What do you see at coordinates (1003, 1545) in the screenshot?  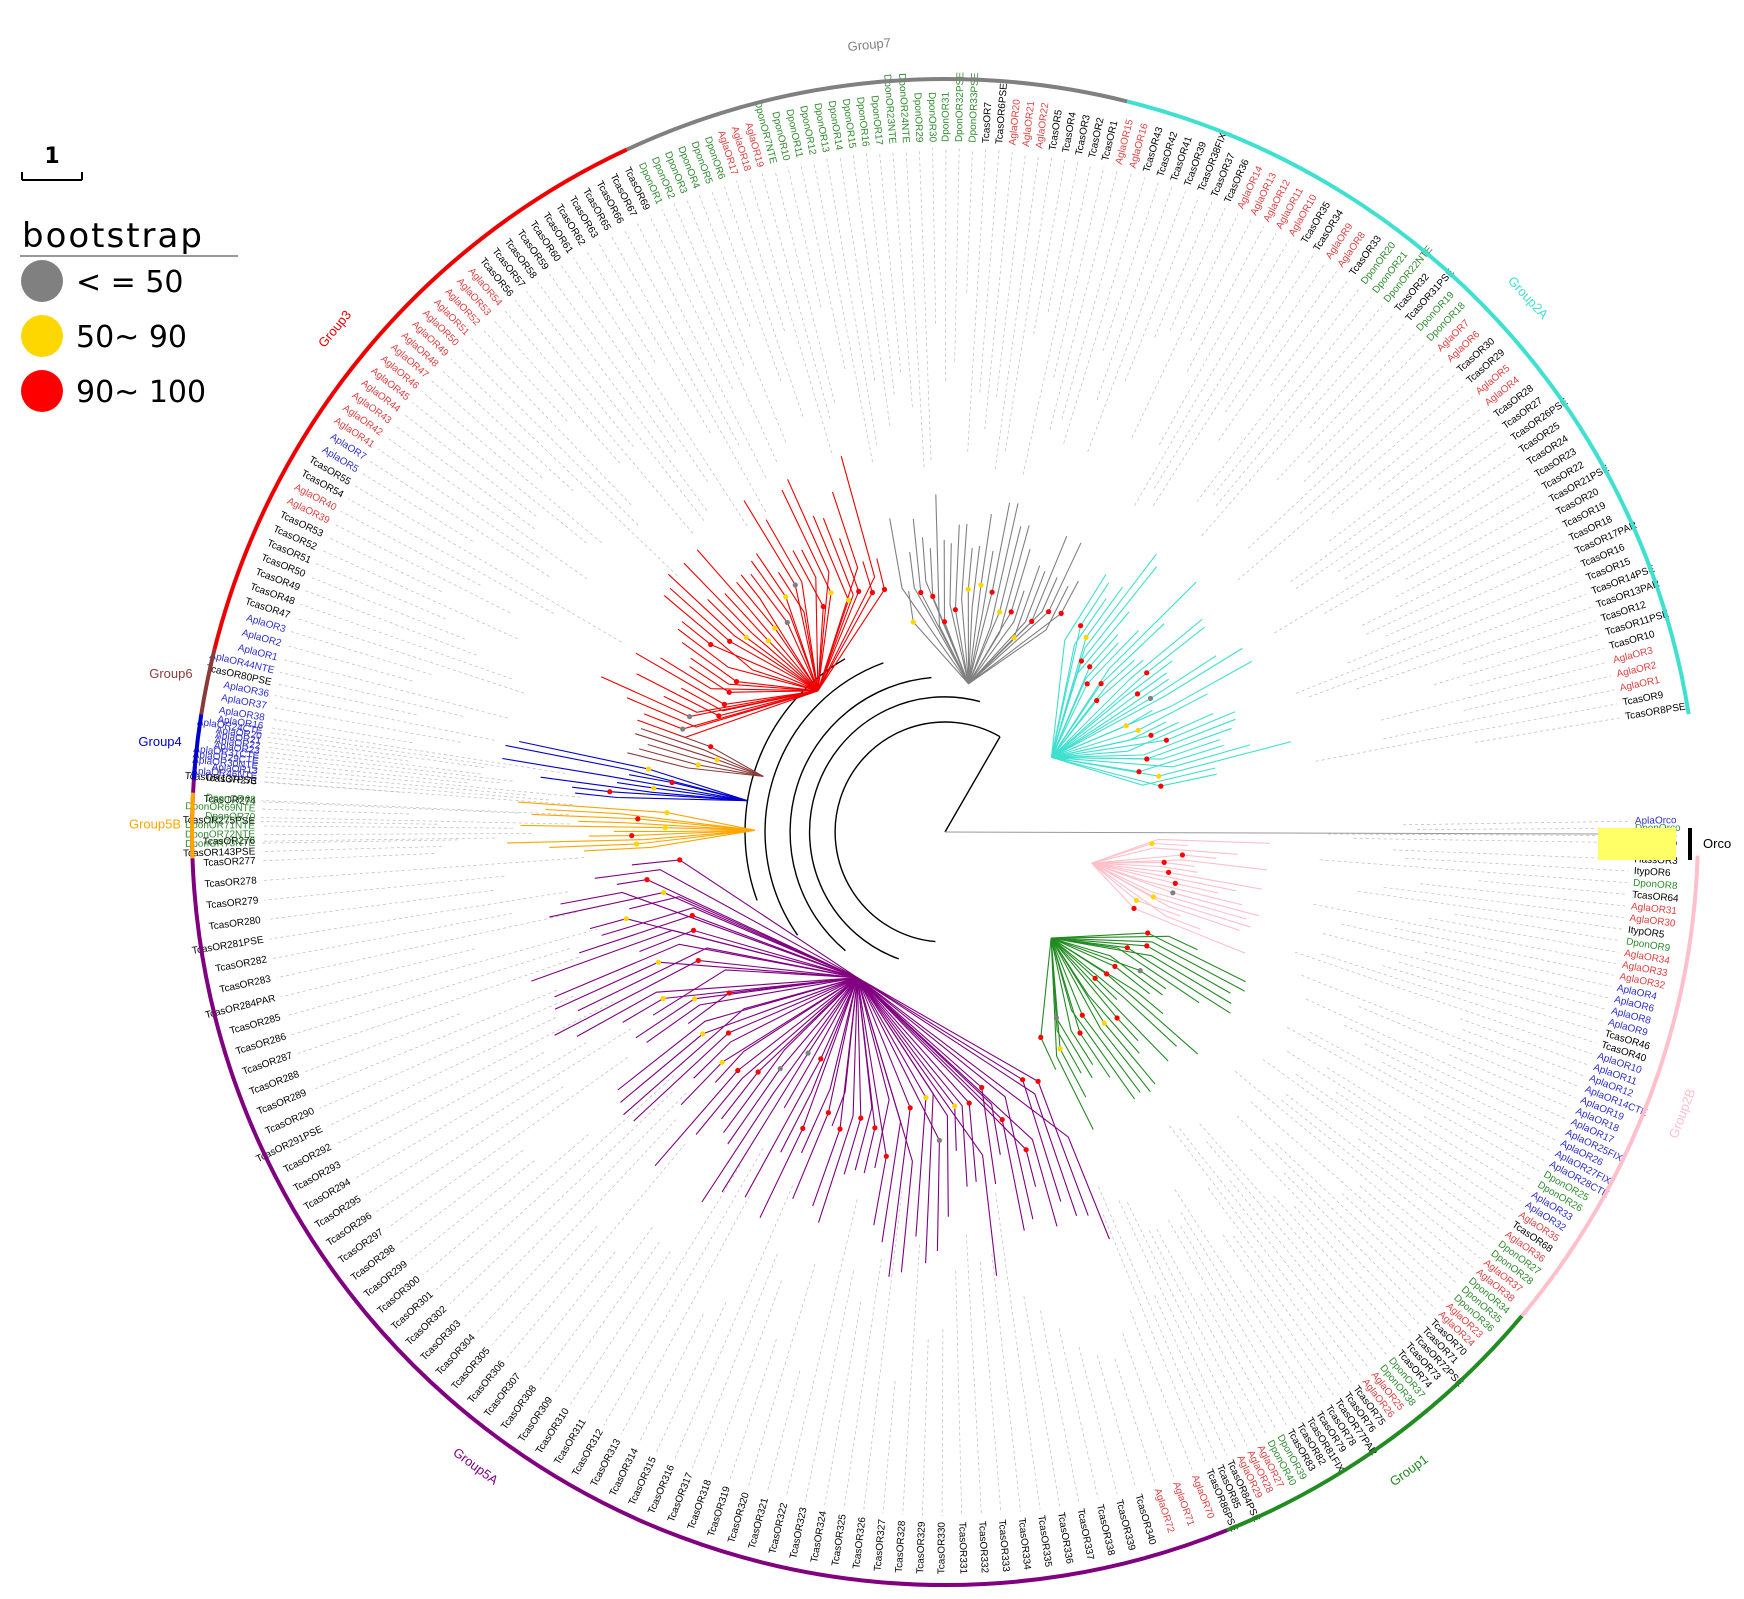 I see `tip-label: TcasOR333` at bounding box center [1003, 1545].